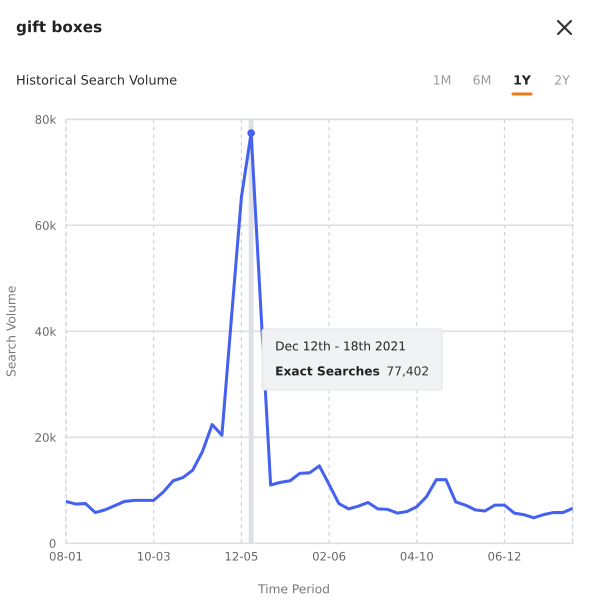  What do you see at coordinates (45, 331) in the screenshot?
I see `y-tick-label: 40k` at bounding box center [45, 331].